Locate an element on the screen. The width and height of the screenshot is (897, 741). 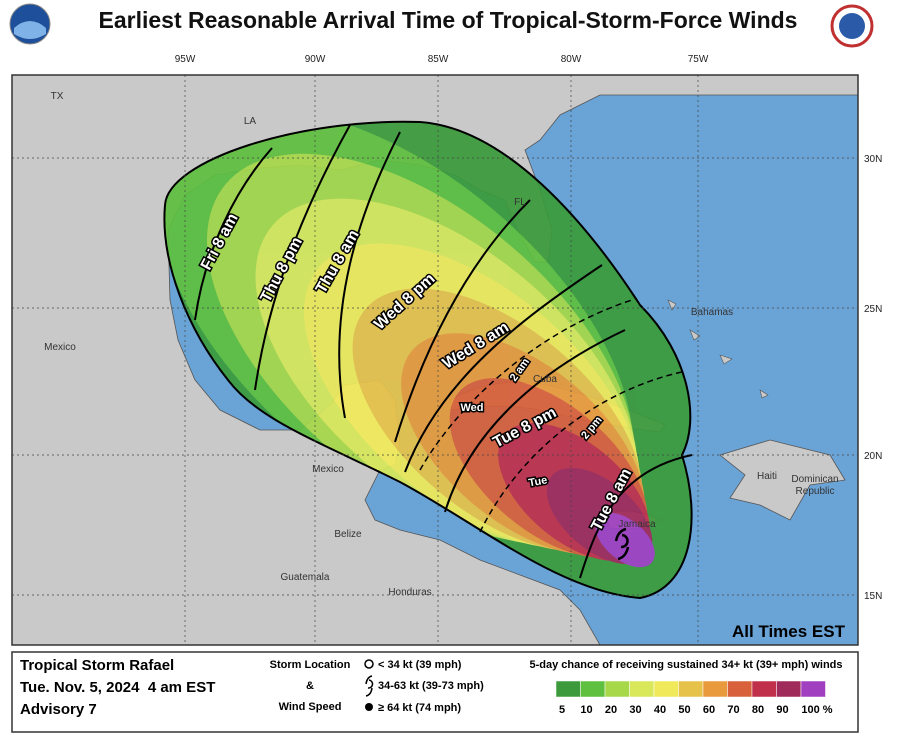
longitude-label: 95W is located at coordinates (185, 59).